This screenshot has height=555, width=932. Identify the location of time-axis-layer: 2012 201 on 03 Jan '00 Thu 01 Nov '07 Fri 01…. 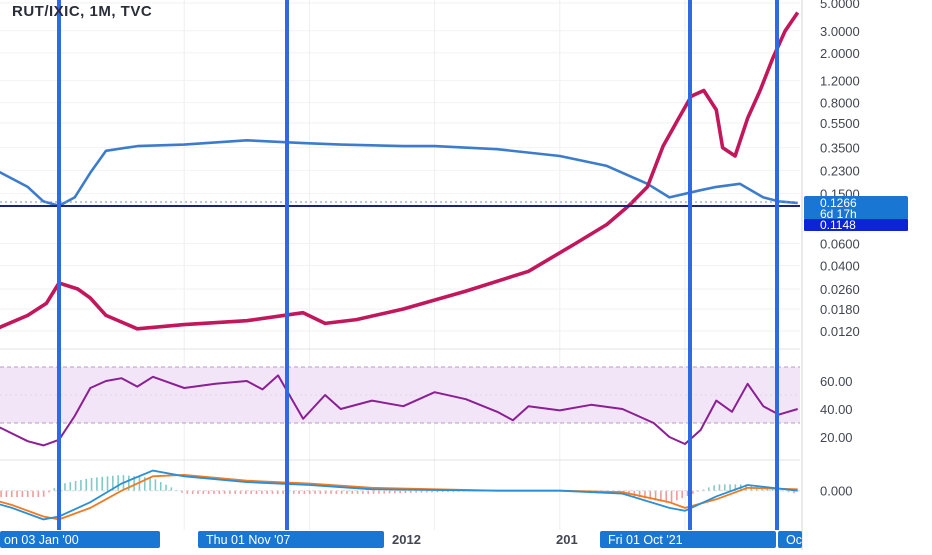
(401, 540).